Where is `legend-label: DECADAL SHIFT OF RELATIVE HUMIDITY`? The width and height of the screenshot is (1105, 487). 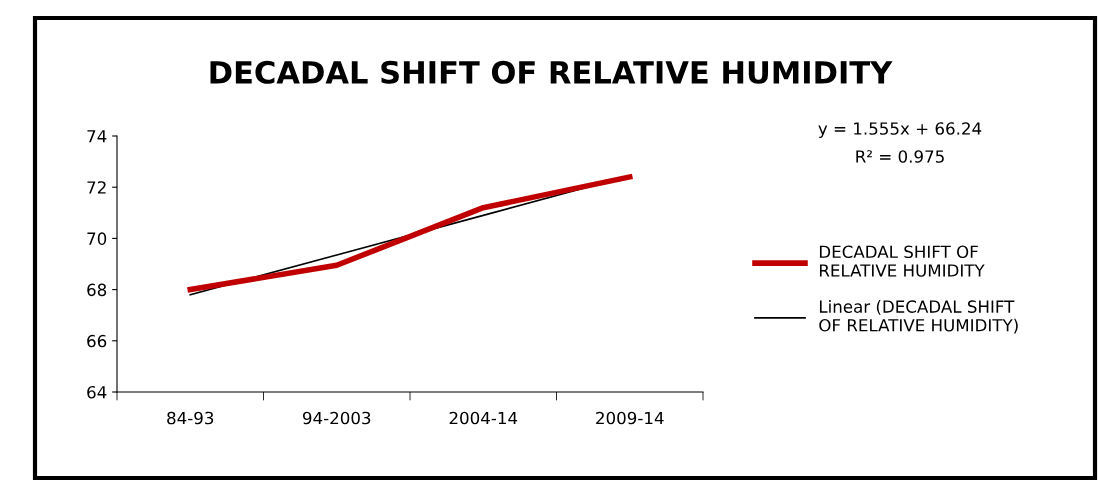
legend-label: DECADAL SHIFT OF RELATIVE HUMIDITY is located at coordinates (902, 261).